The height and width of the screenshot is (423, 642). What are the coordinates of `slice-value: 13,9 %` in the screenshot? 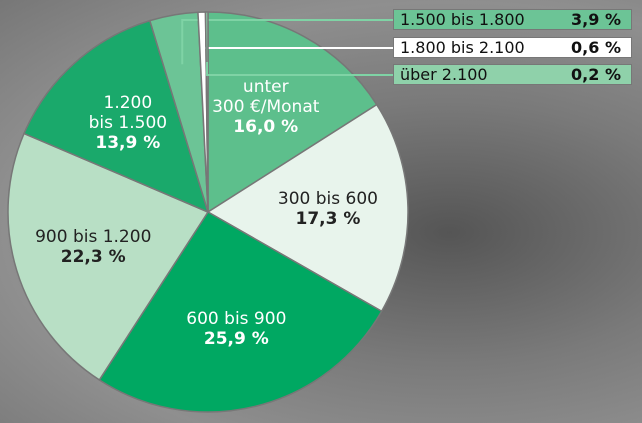 It's located at (128, 142).